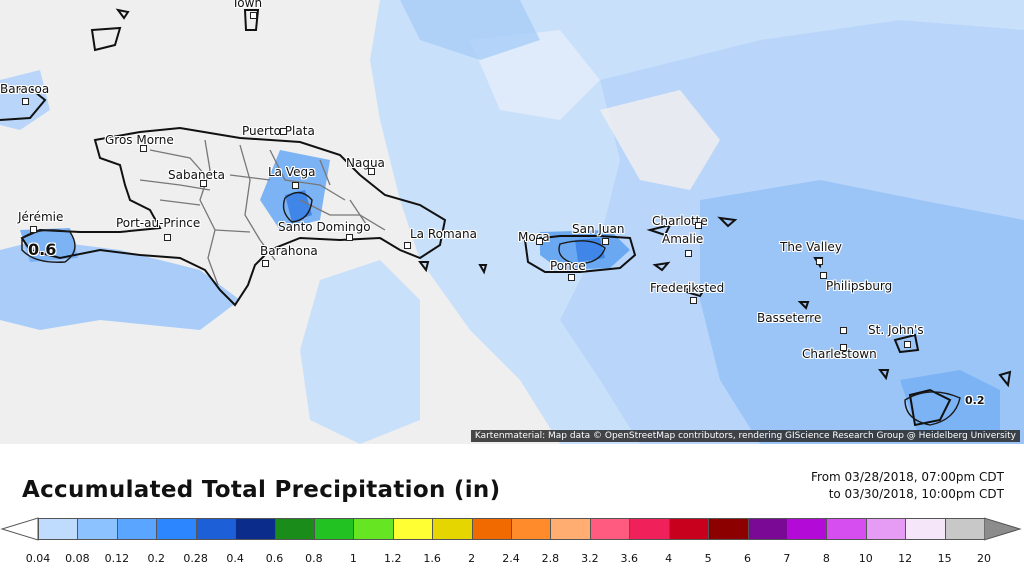  I want to click on colorbar-tick-label: 0.12, so click(117, 558).